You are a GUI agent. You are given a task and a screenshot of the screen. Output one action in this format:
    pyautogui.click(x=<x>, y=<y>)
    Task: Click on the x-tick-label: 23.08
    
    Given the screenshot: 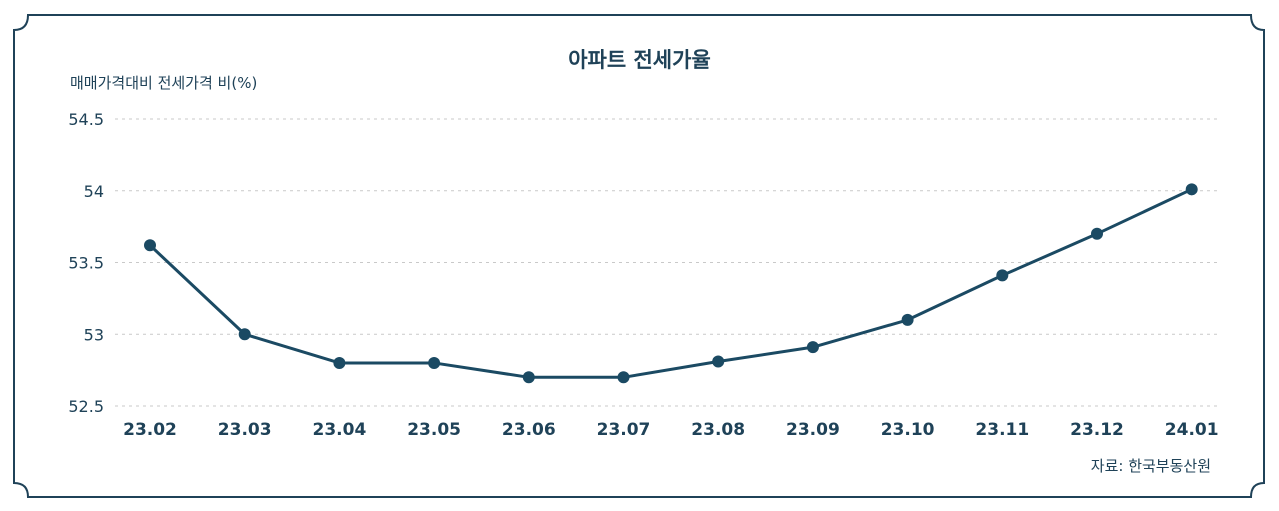 What is the action you would take?
    pyautogui.click(x=718, y=430)
    